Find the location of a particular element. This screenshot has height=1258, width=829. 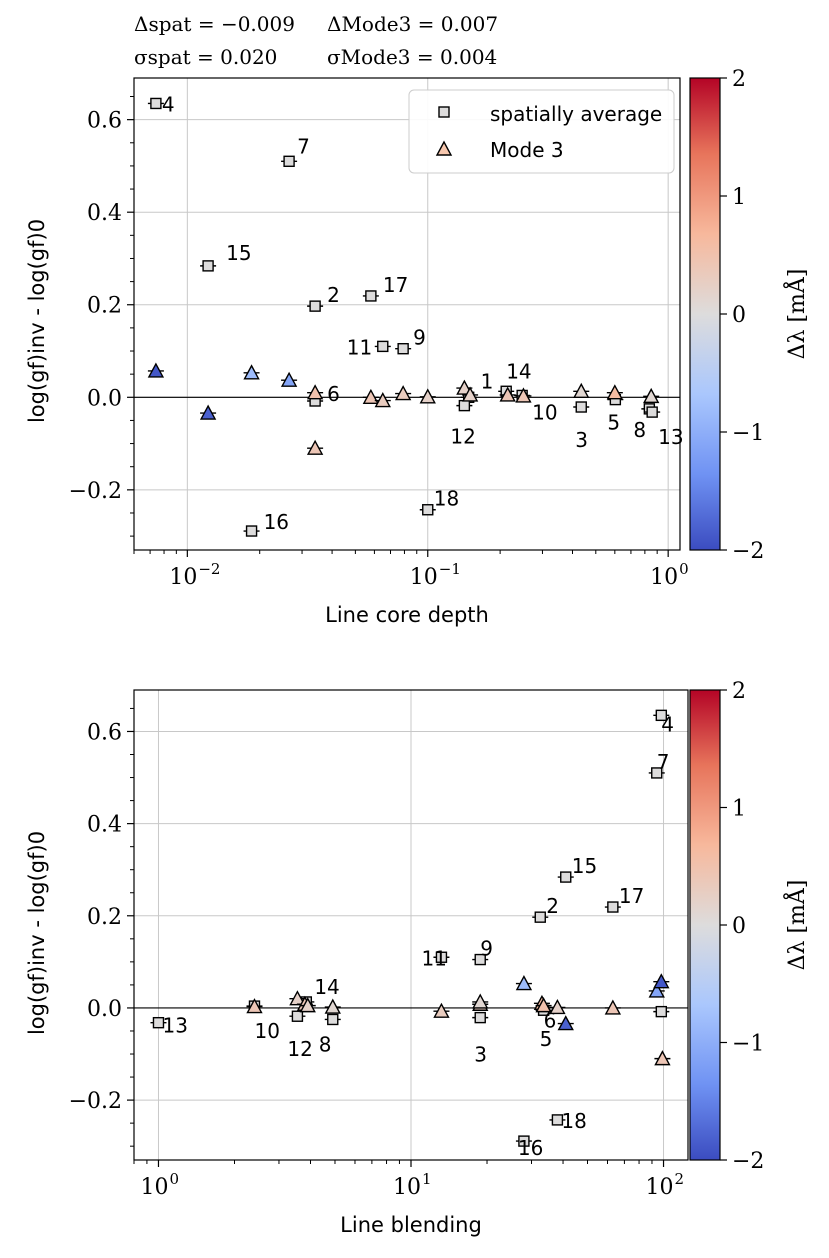

colorbar-top: −2 −1 0 1 2 Δλ [mÅ] is located at coordinates (749, 315).